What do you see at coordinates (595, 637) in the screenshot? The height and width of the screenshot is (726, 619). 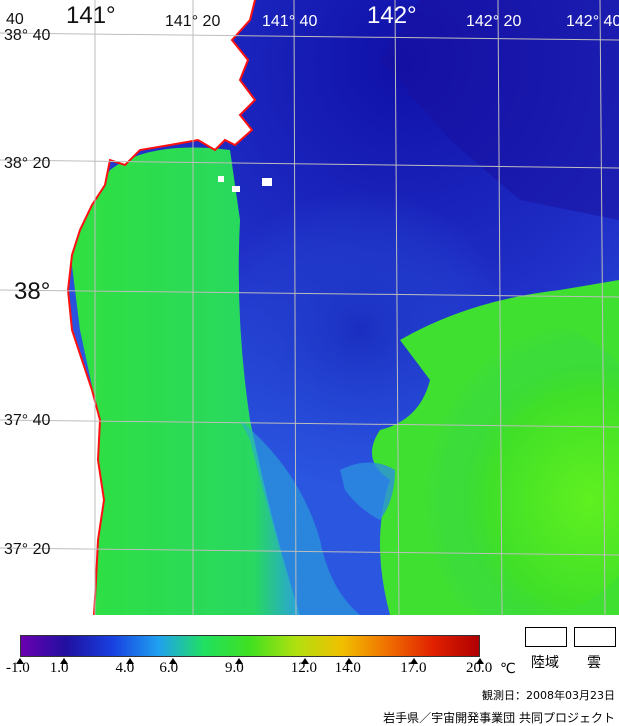 I see `cloud-swatch` at bounding box center [595, 637].